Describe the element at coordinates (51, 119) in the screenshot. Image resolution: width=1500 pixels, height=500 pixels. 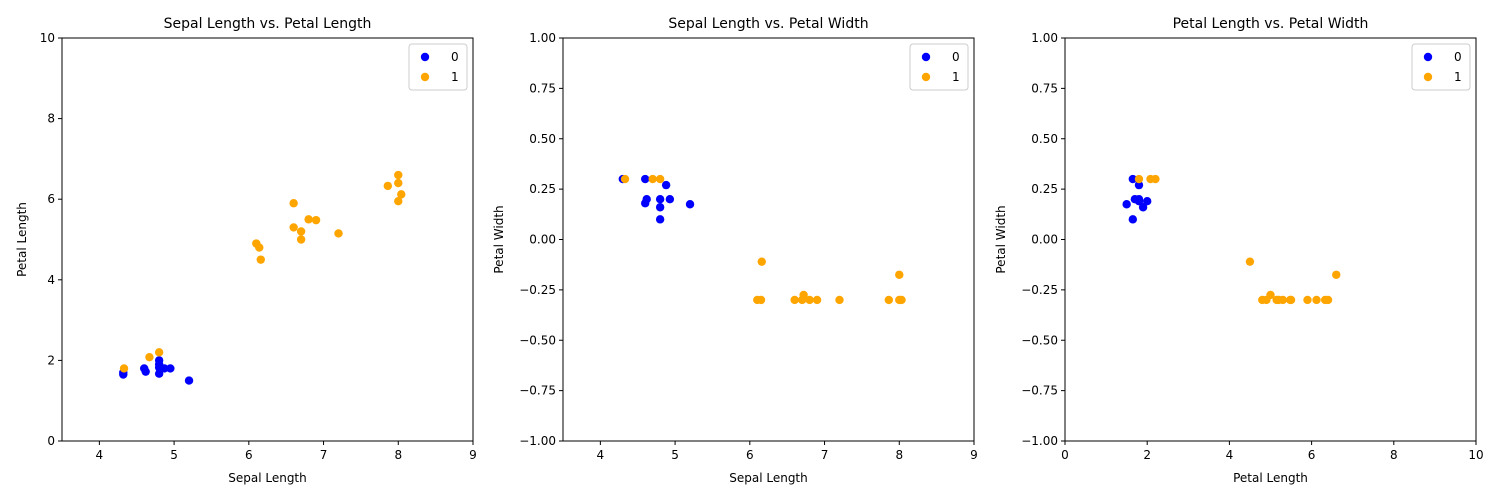
I see `y-tick-label: 8` at that location.